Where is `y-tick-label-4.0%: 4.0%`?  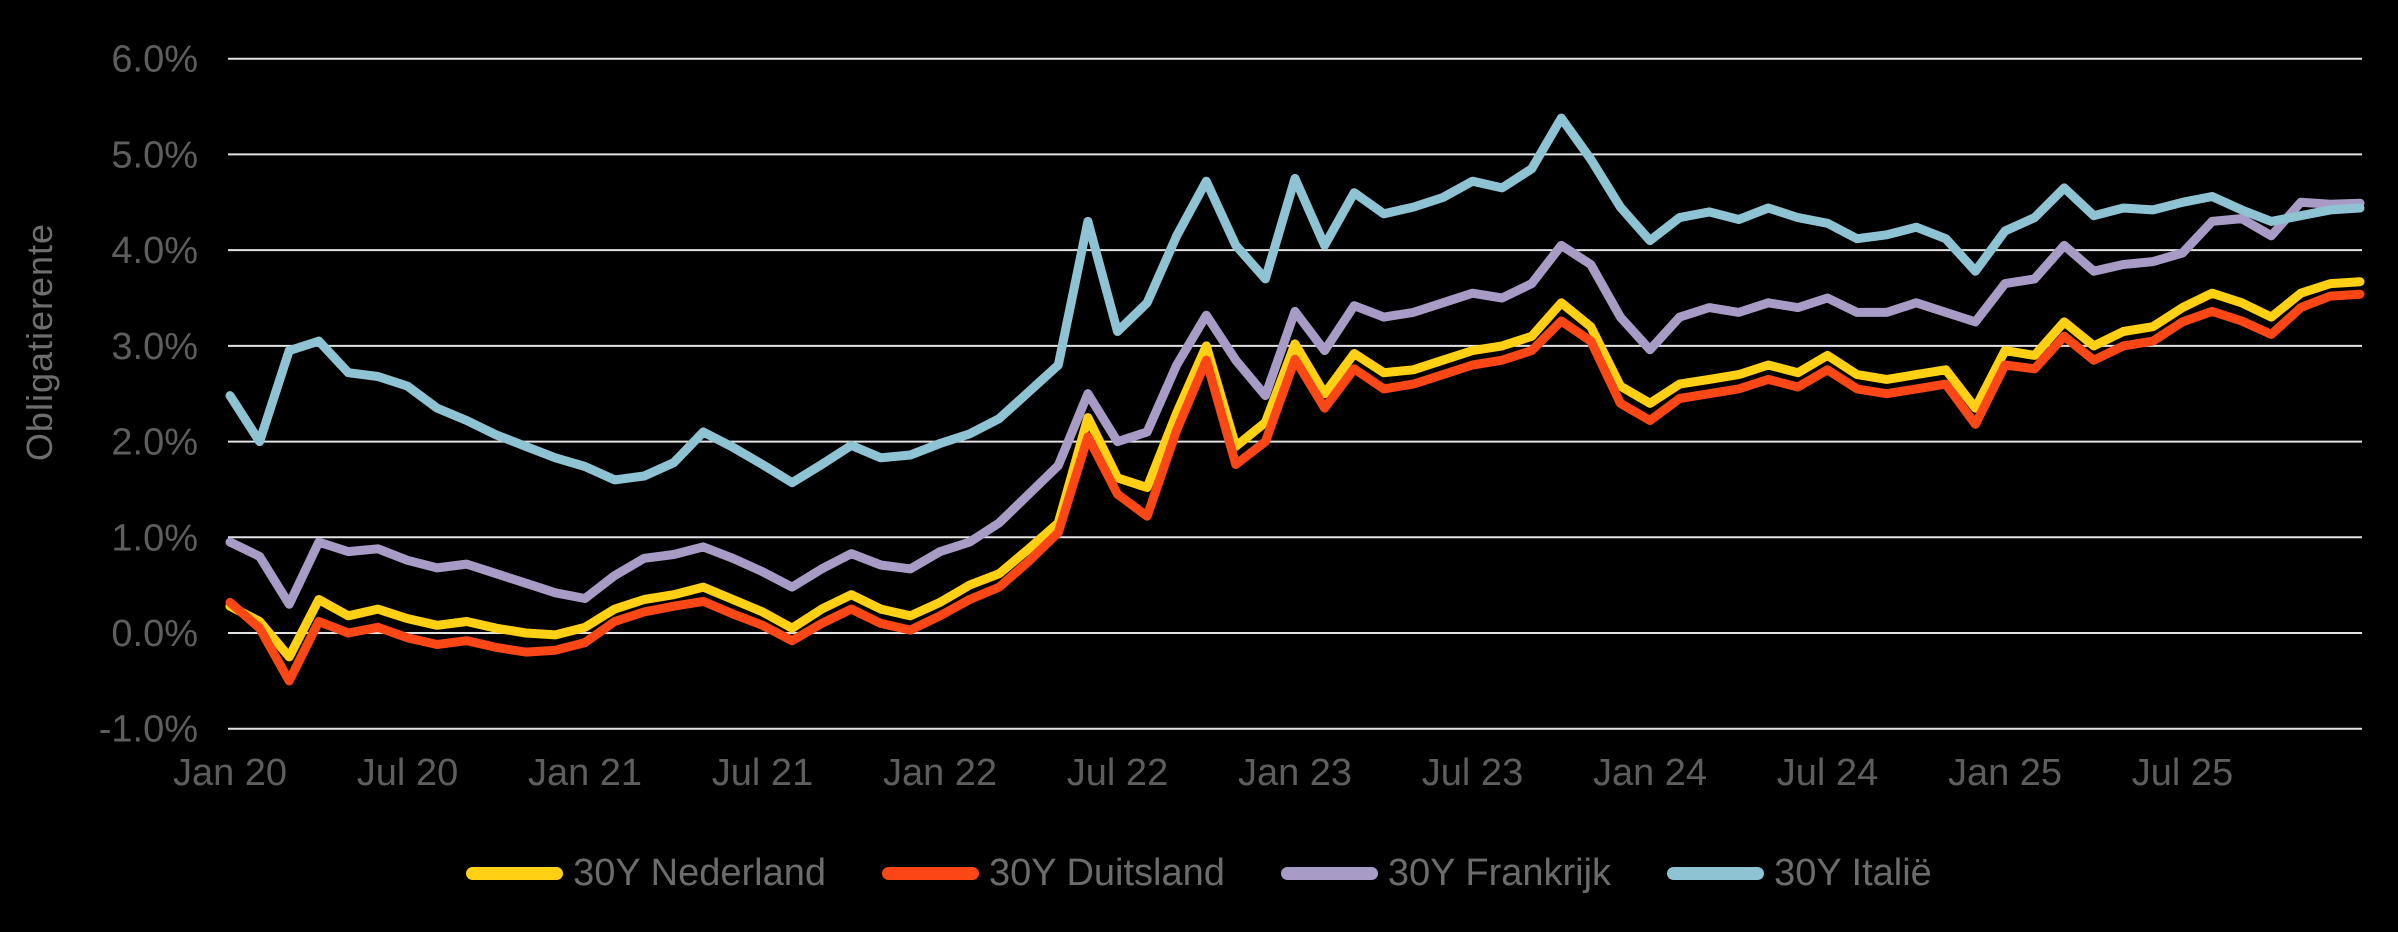 y-tick-label-4.0%: 4.0% is located at coordinates (154, 251).